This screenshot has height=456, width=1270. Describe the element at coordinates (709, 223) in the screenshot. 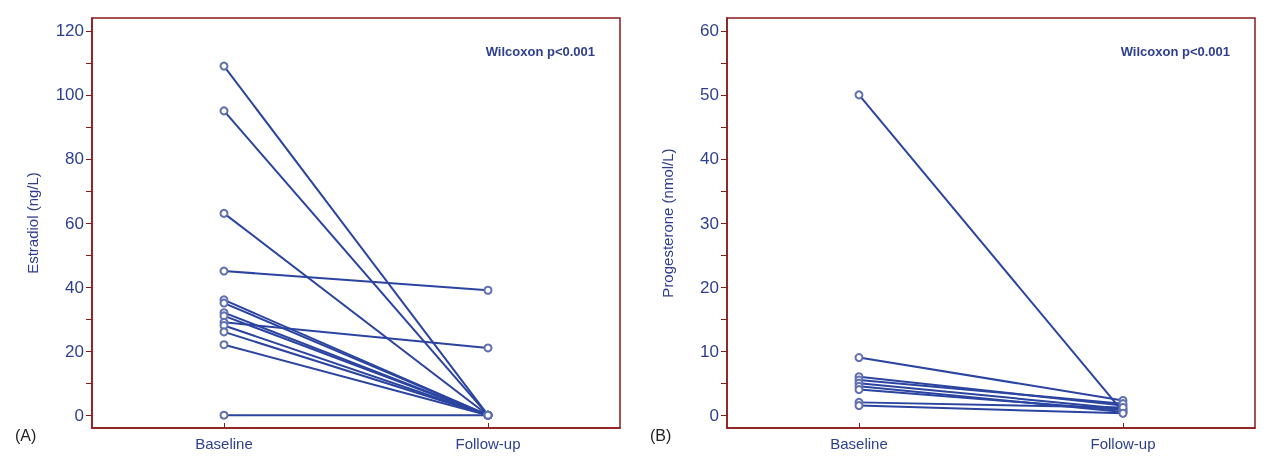

I see `y-tick-label: 30` at that location.